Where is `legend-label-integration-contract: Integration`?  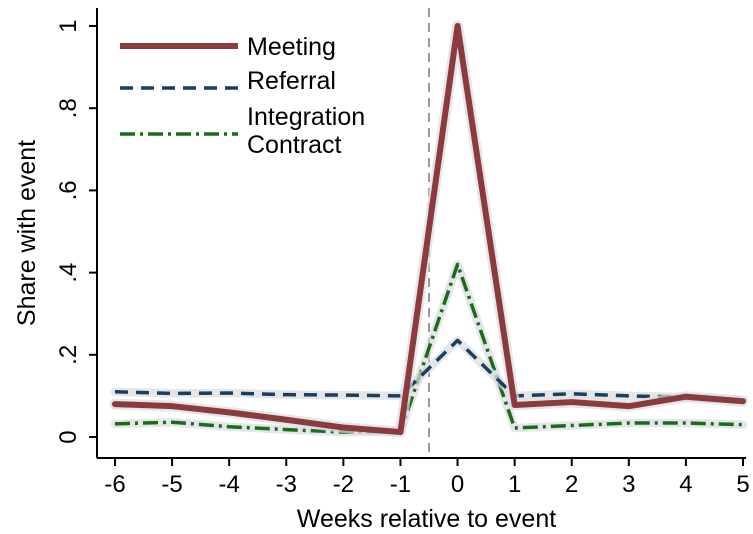
legend-label-integration-contract: Integration is located at coordinates (306, 117).